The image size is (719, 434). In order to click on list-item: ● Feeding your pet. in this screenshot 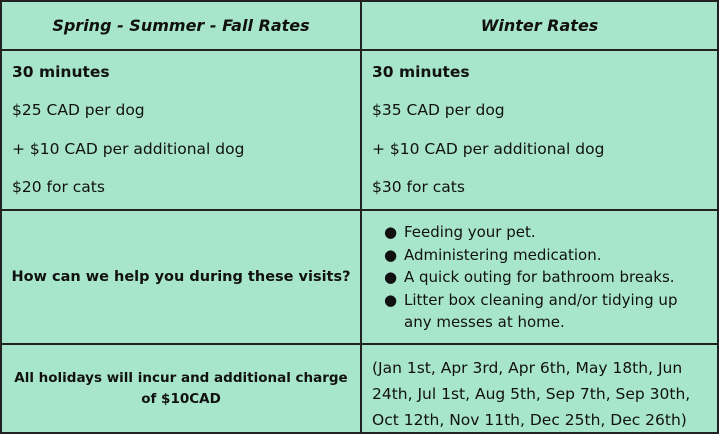, I will do `click(546, 232)`.